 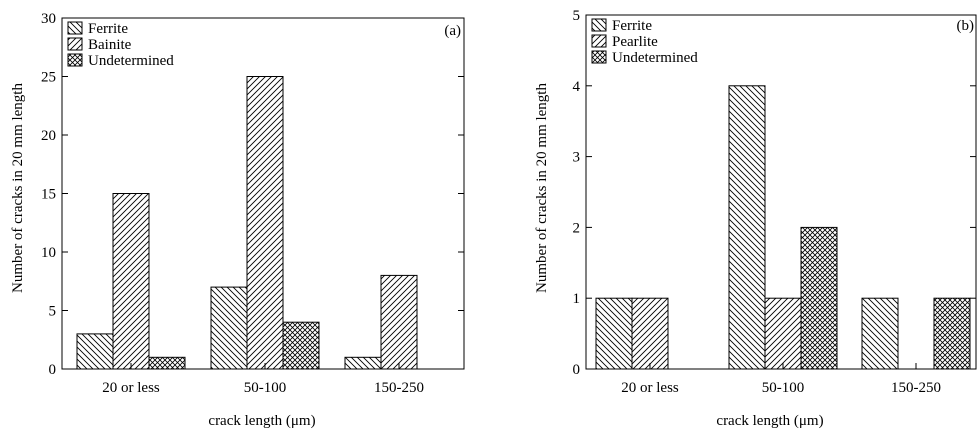 I want to click on y-tick-label: 30, so click(x=48, y=19).